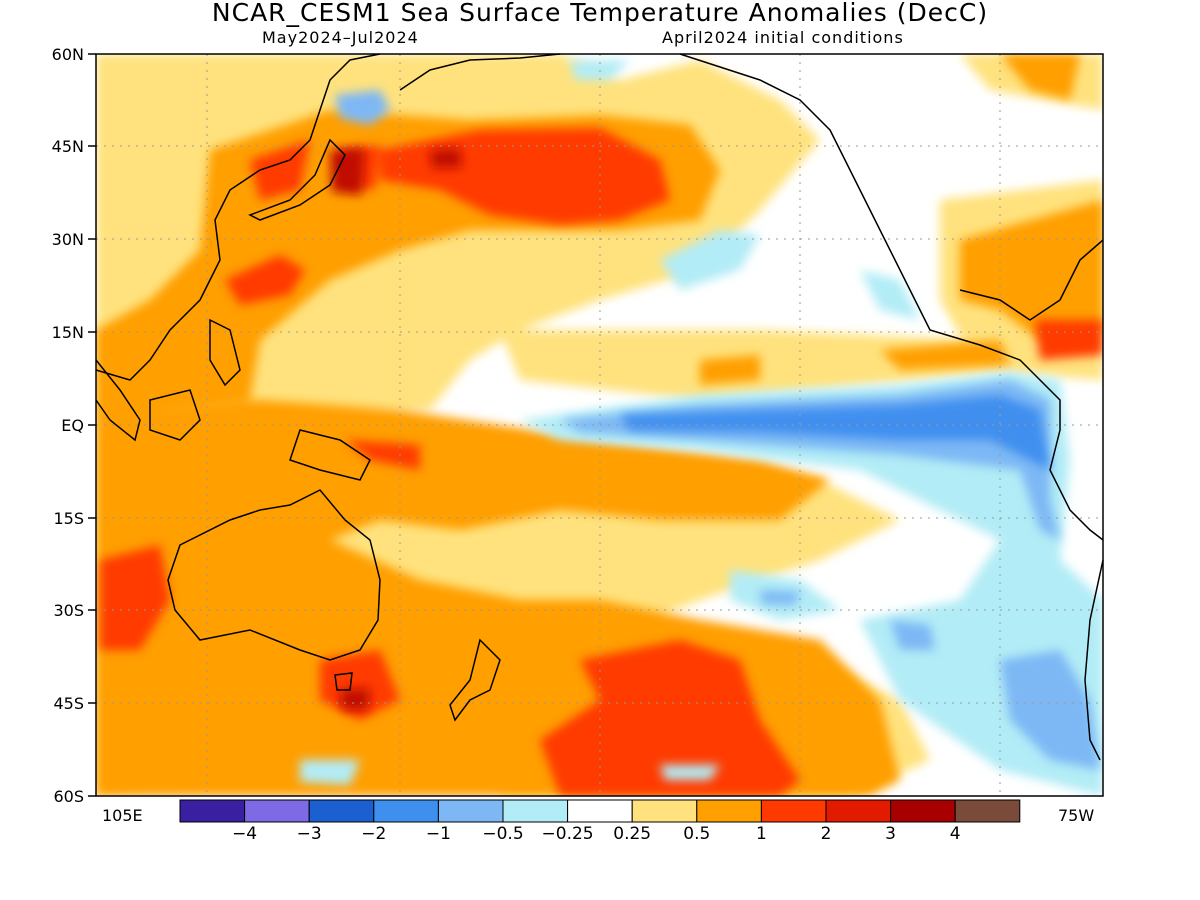  What do you see at coordinates (475, 680) in the screenshot?
I see `new-zealand-coast` at bounding box center [475, 680].